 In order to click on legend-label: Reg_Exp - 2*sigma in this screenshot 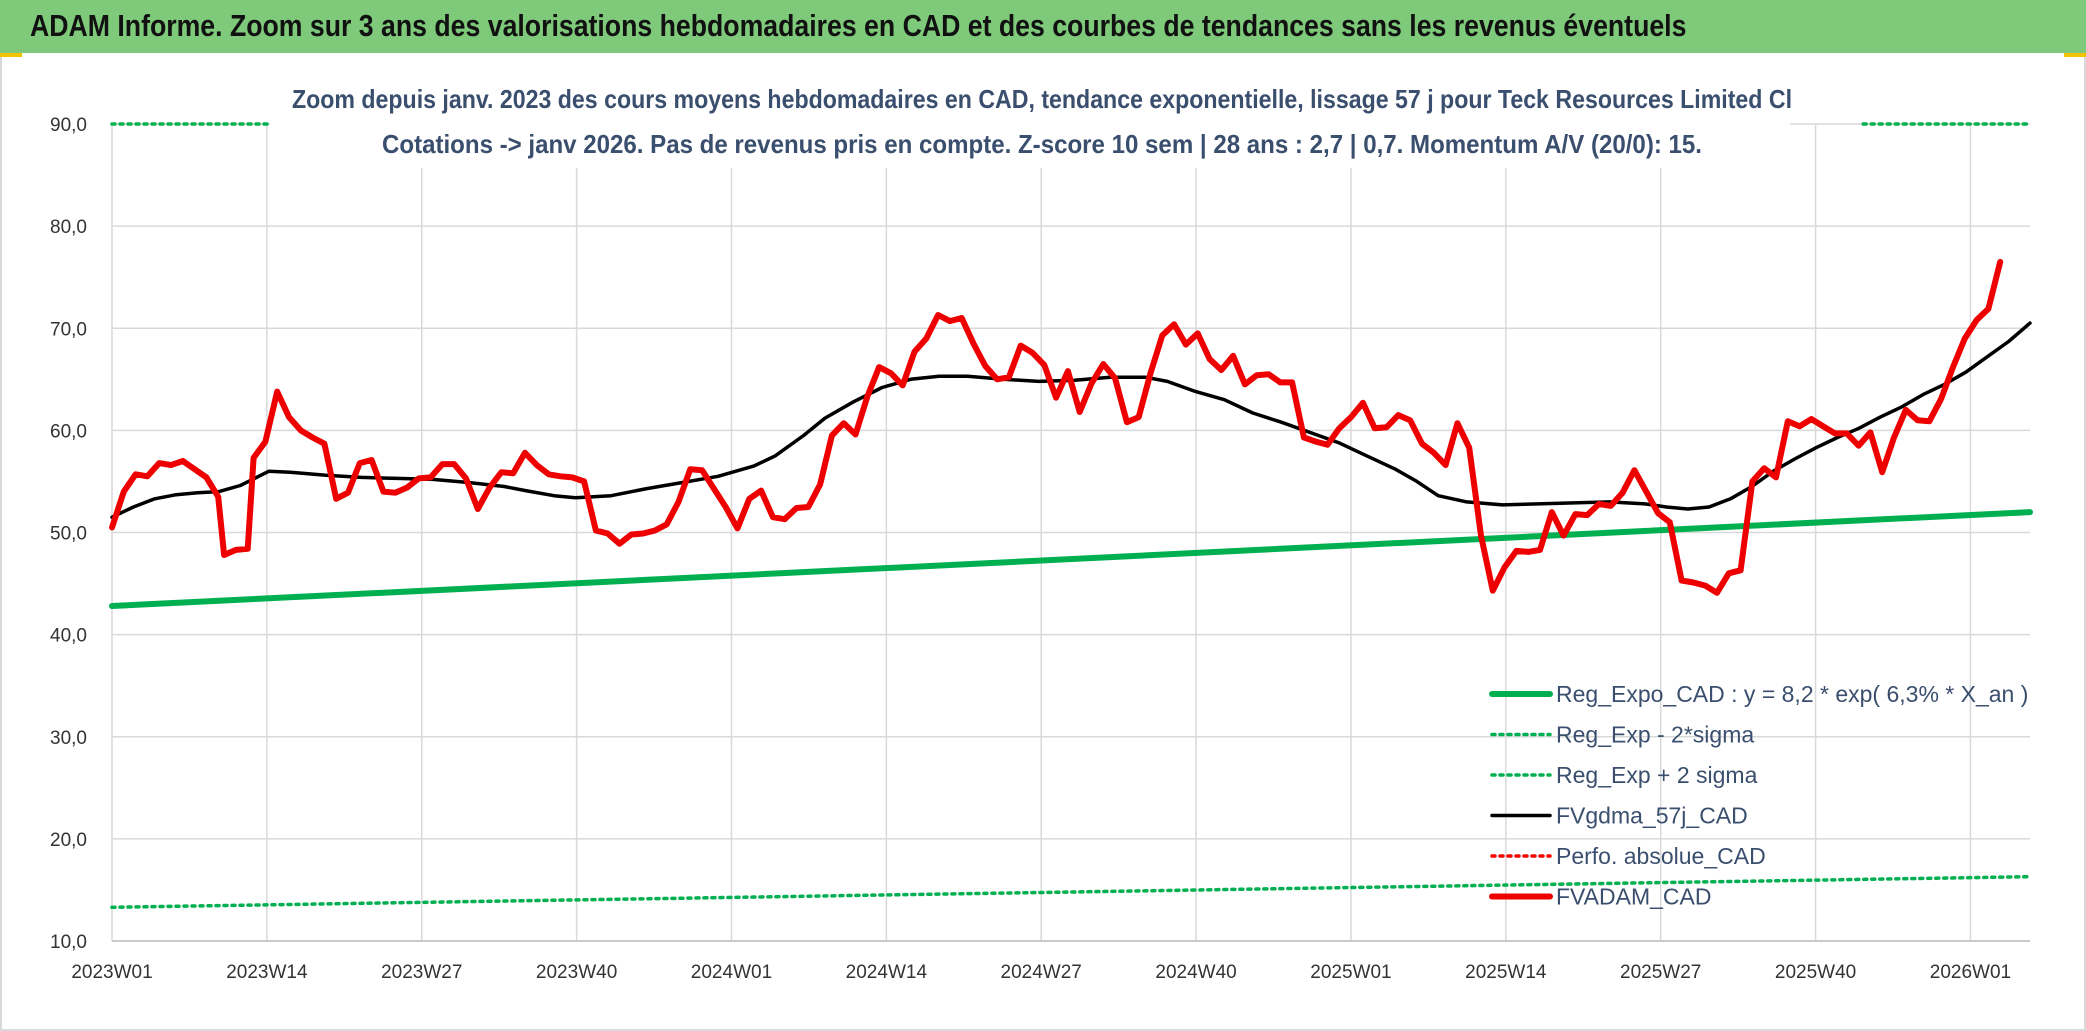, I will do `click(1655, 735)`.